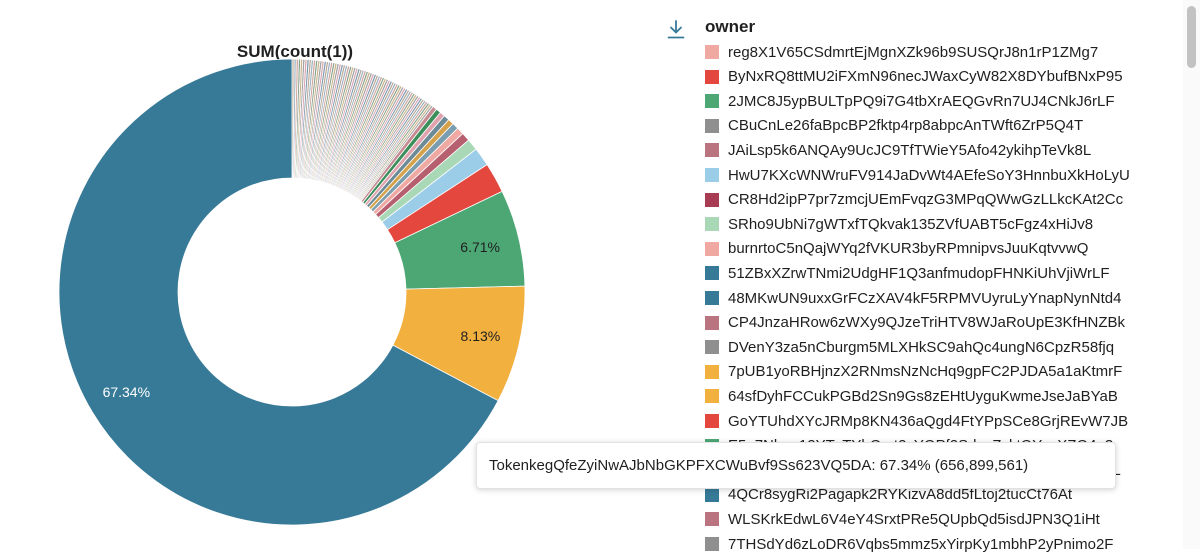  What do you see at coordinates (126, 392) in the screenshot?
I see `slice-percent-label: 67.34%` at bounding box center [126, 392].